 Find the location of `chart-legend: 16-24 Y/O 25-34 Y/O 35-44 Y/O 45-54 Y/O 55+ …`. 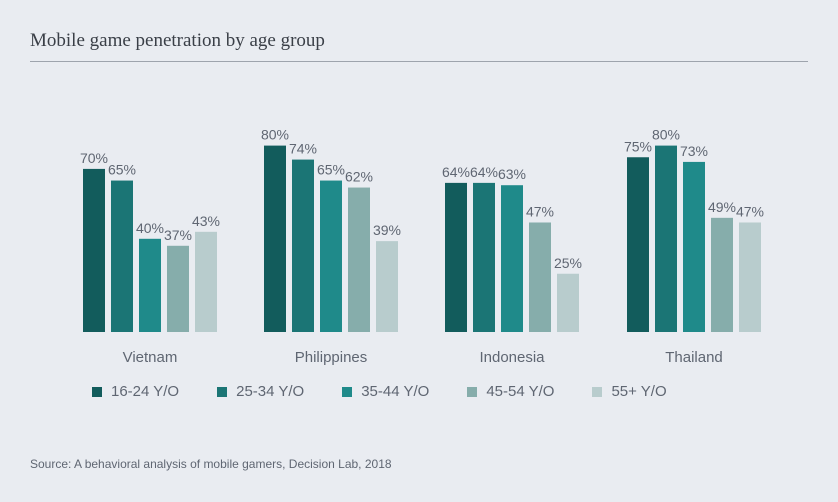

chart-legend: 16-24 Y/O 25-34 Y/O 35-44 Y/O 45-54 Y/O 55+ … is located at coordinates (398, 391).